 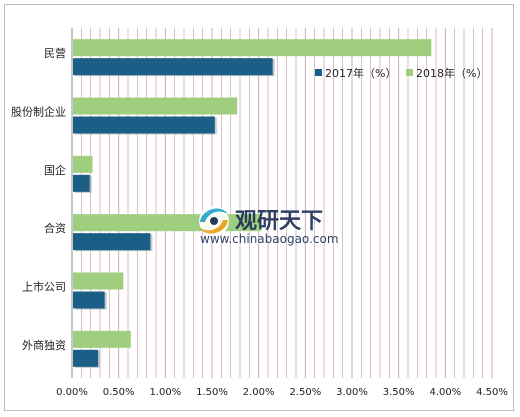 I want to click on legend-swatch-2018, so click(x=409, y=72).